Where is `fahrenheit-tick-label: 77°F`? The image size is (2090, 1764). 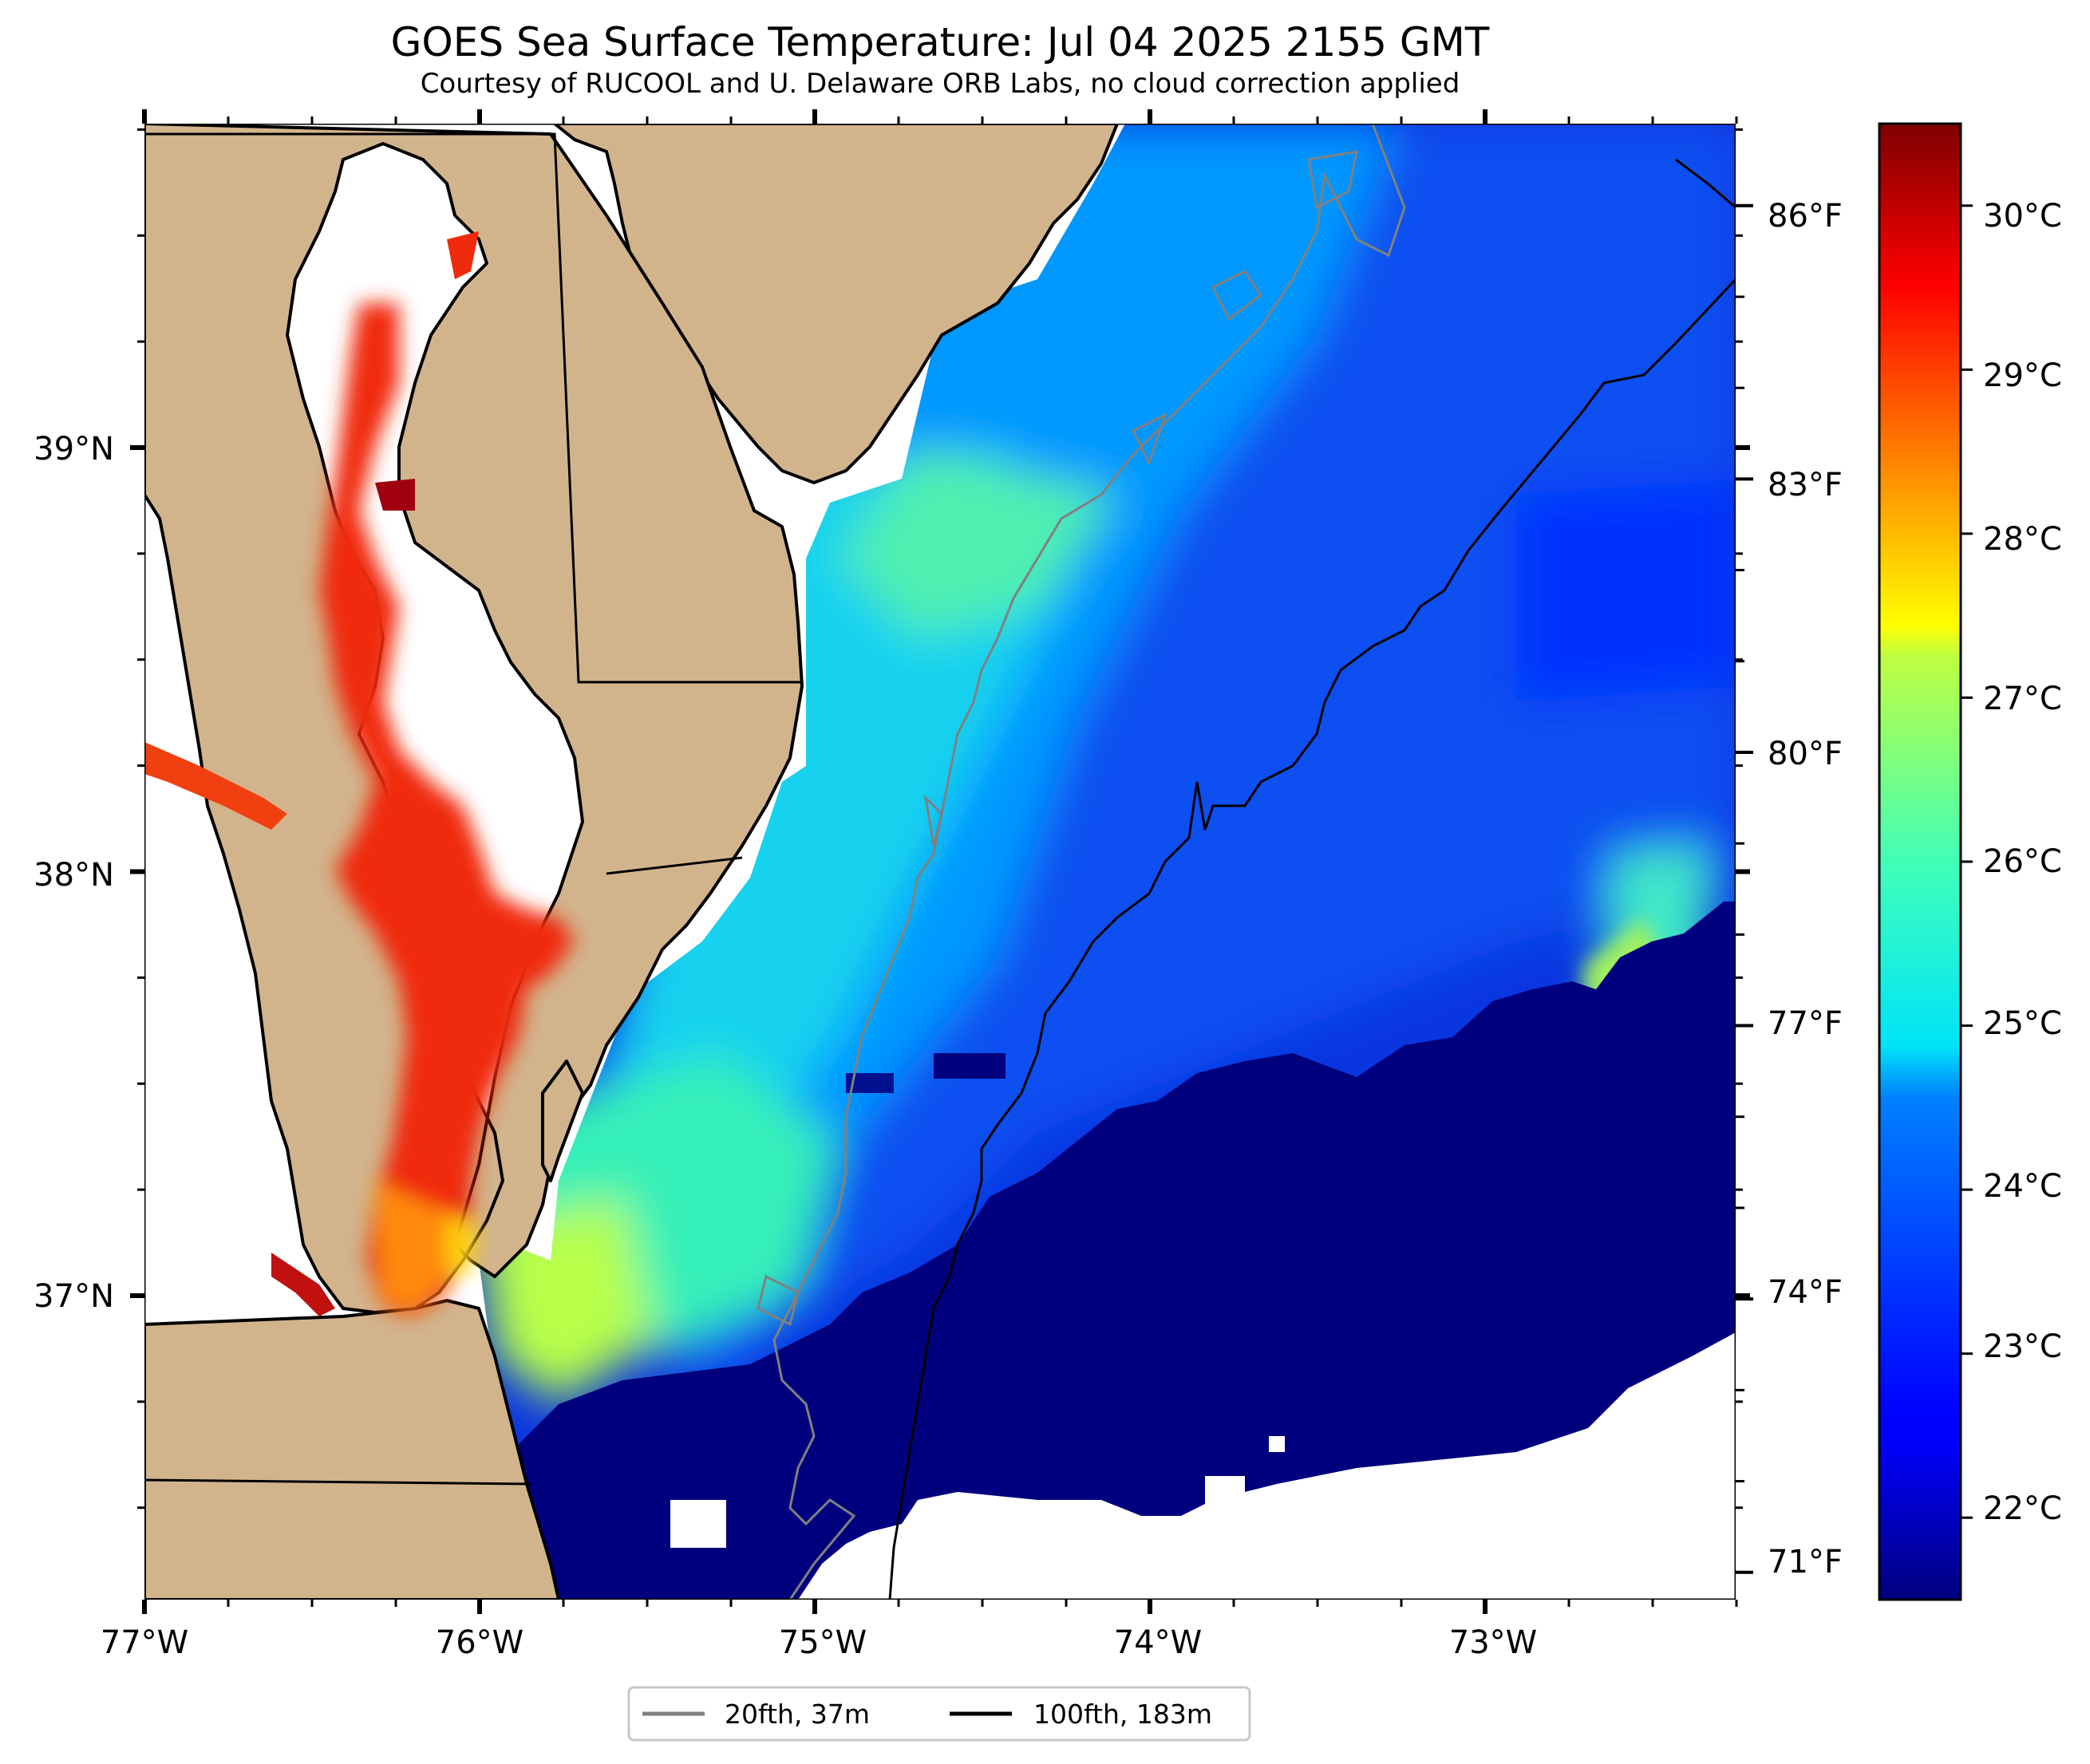
fahrenheit-tick-label: 77°F is located at coordinates (1805, 1023).